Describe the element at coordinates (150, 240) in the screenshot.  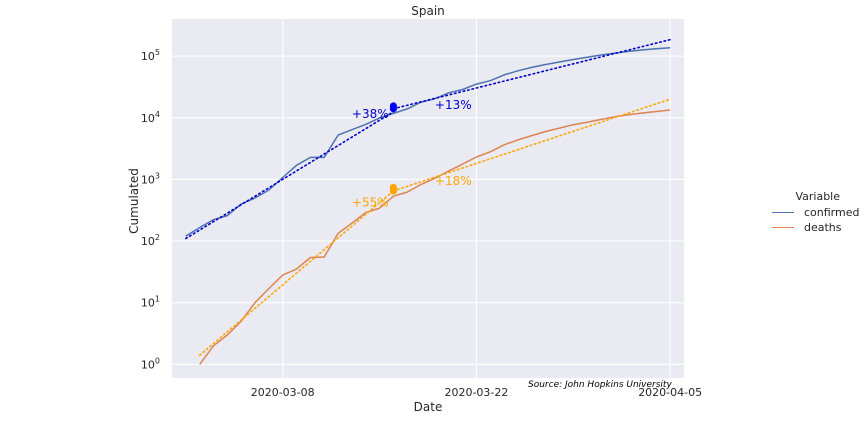
I see `y-tick-label: 10²` at that location.